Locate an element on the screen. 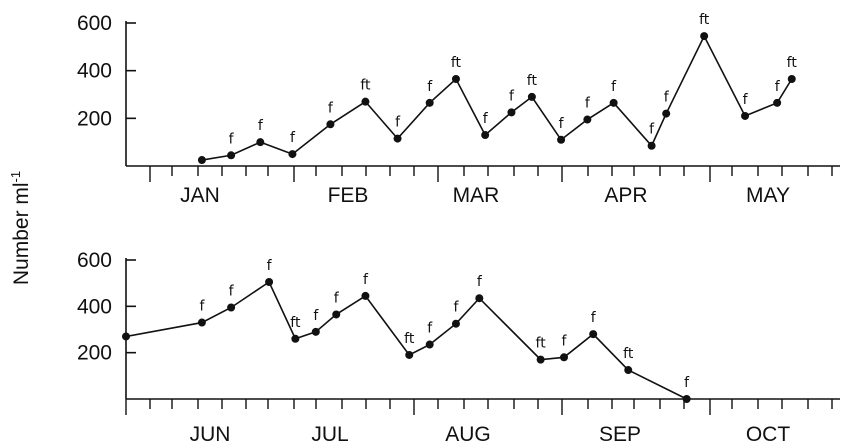  month-label: SEP is located at coordinates (620, 434).